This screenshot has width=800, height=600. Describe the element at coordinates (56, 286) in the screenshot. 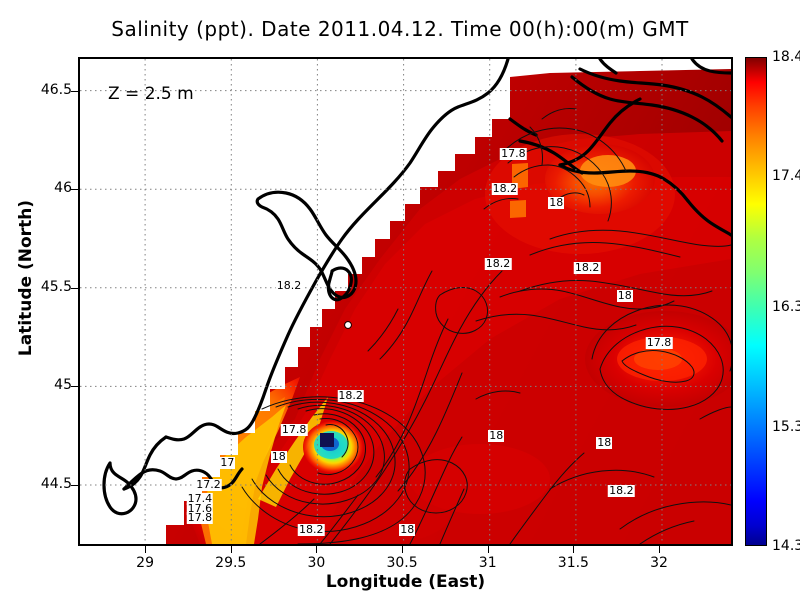

I see `y-tick-label: 45.5` at that location.